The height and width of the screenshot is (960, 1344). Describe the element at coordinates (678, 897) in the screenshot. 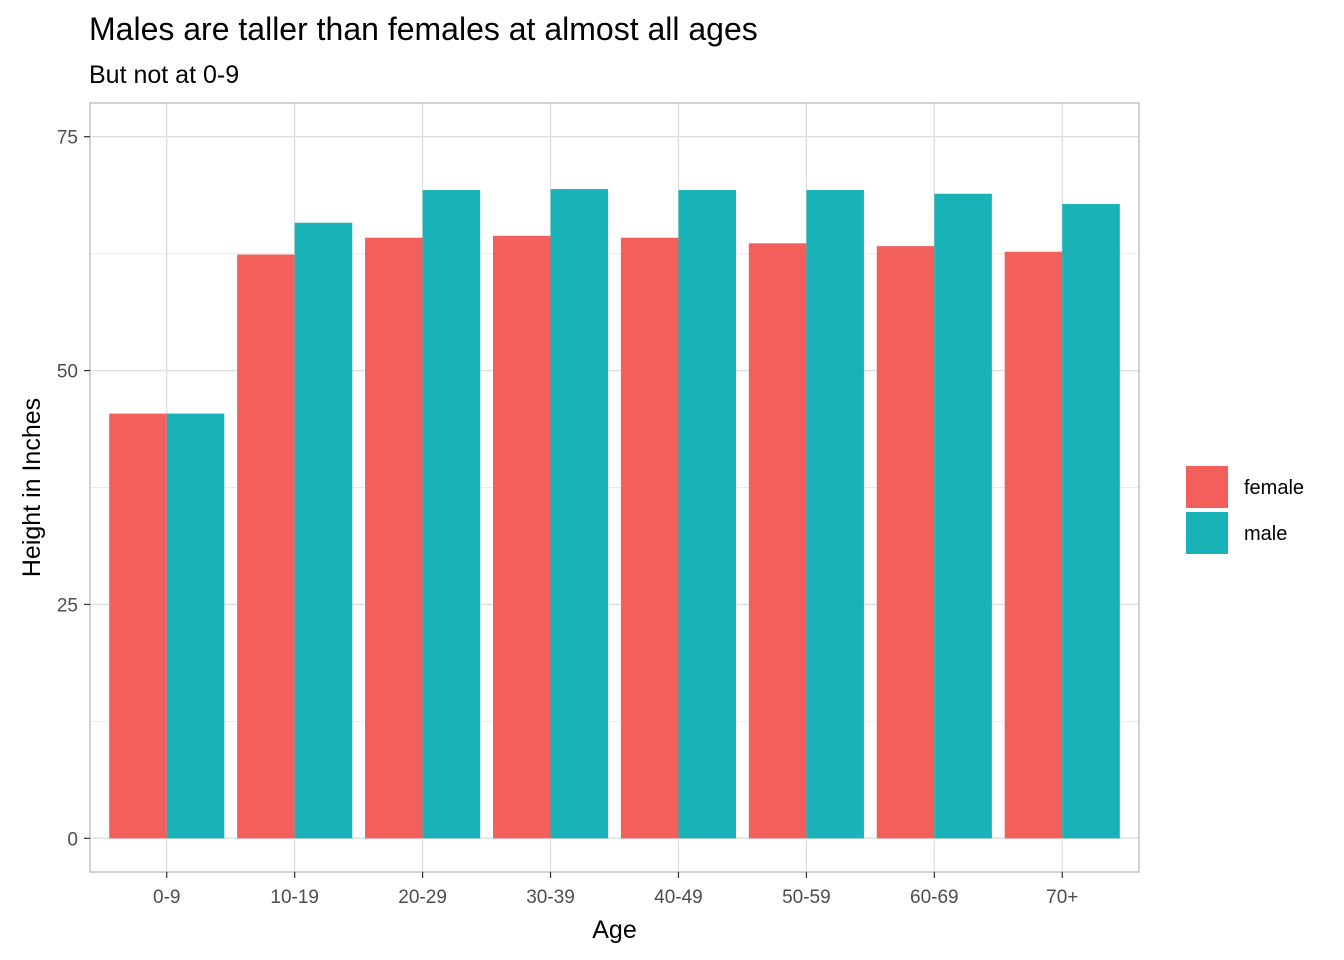

I see `x-tick-label: 40-49` at that location.